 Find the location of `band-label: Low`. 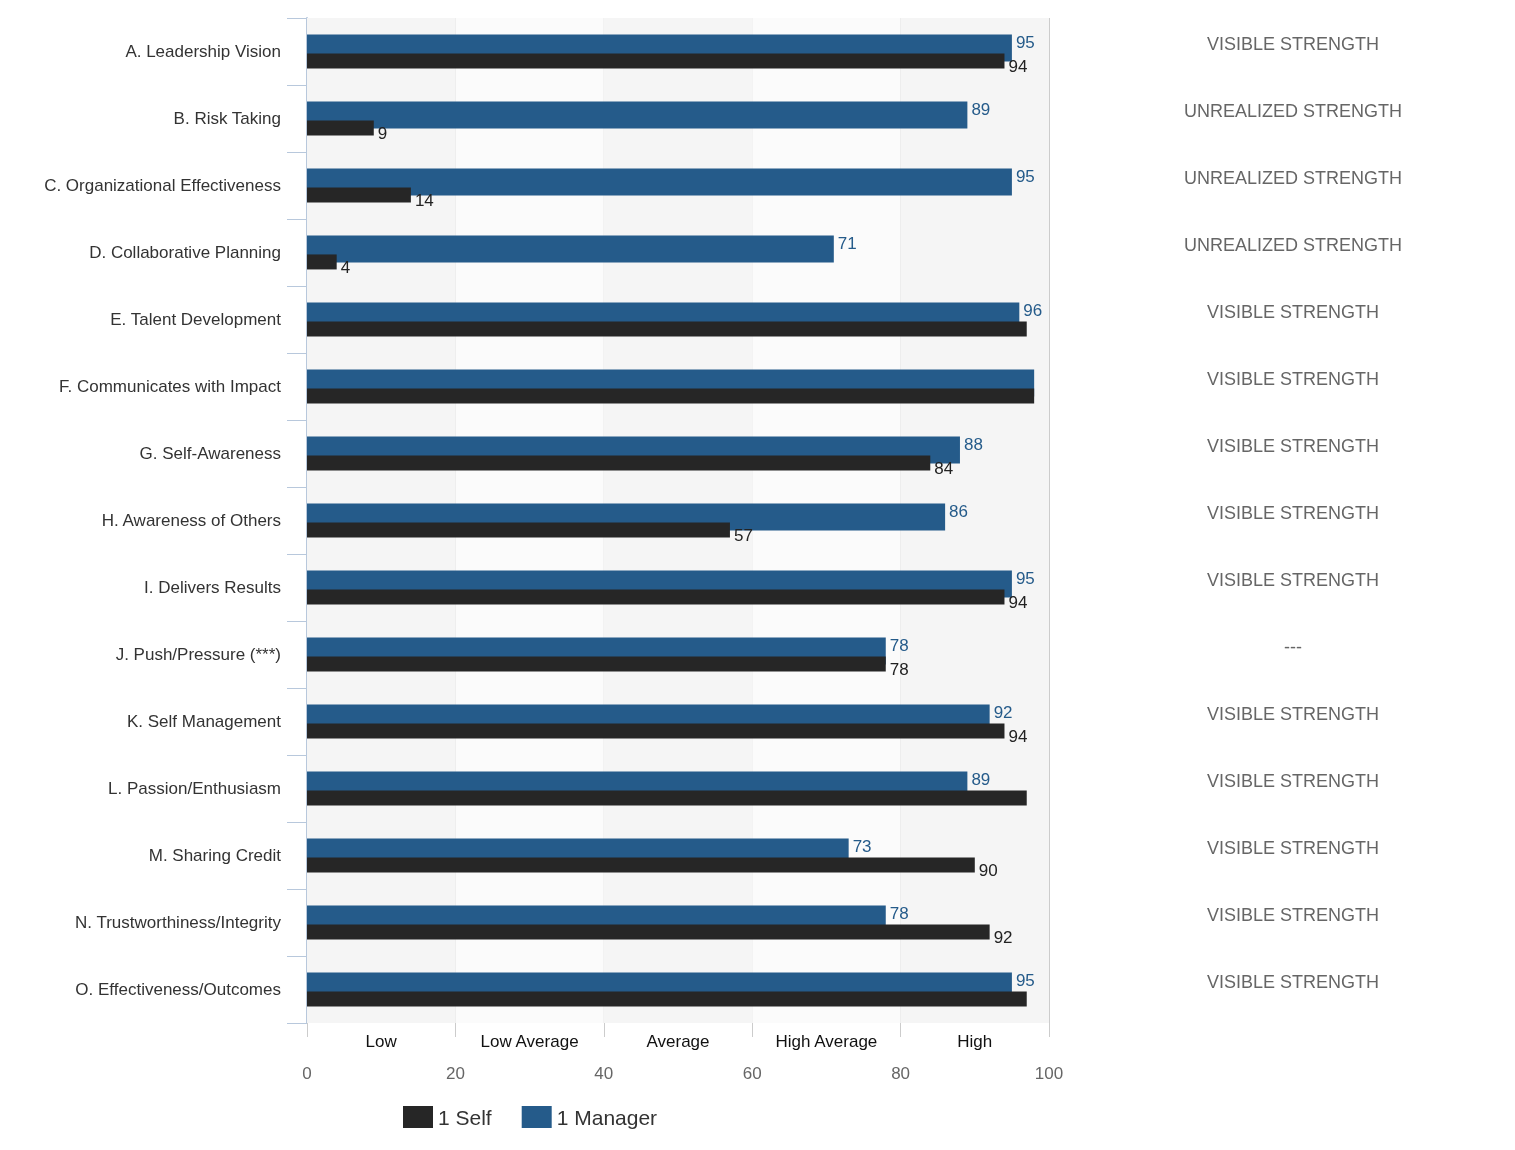

band-label: Low is located at coordinates (381, 1041).